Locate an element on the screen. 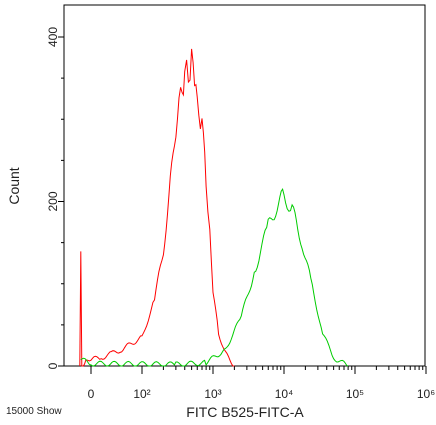 The image size is (436, 425). x-tick-label: 0 is located at coordinates (91, 394).